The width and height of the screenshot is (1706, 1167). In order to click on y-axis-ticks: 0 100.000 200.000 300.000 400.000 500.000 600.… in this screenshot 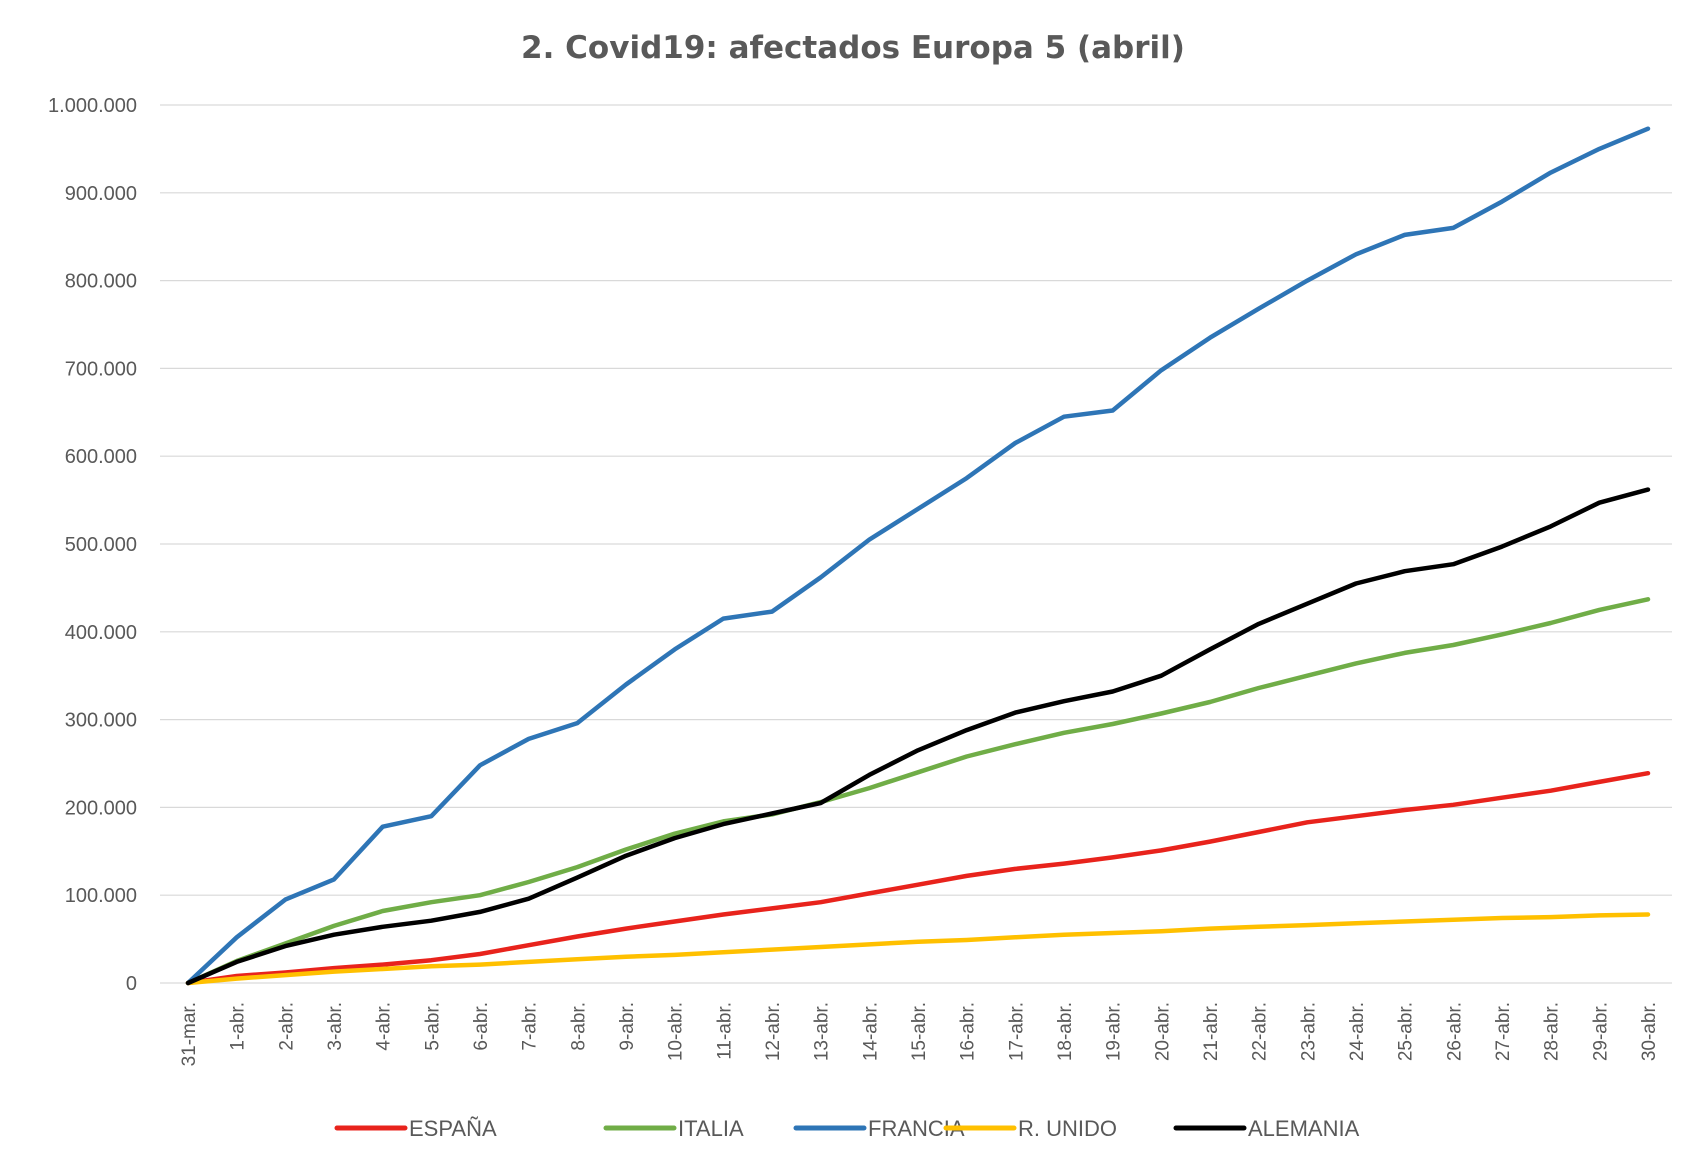, I will do `click(92, 545)`.